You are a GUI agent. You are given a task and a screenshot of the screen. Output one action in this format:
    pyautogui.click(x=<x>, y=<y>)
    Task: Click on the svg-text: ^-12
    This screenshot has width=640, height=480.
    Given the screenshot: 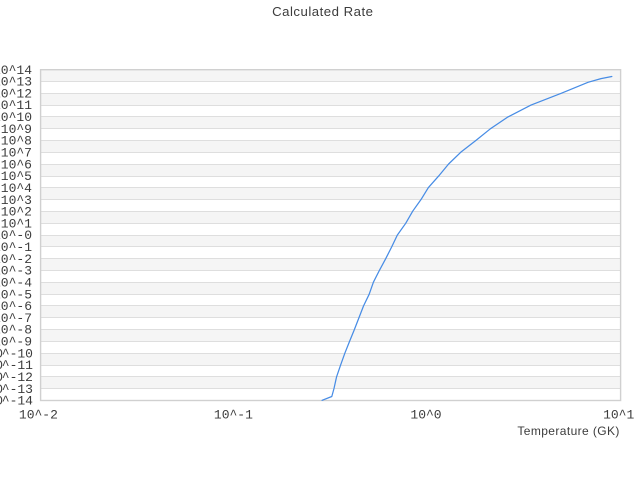 What is the action you would take?
    pyautogui.click(x=17, y=377)
    